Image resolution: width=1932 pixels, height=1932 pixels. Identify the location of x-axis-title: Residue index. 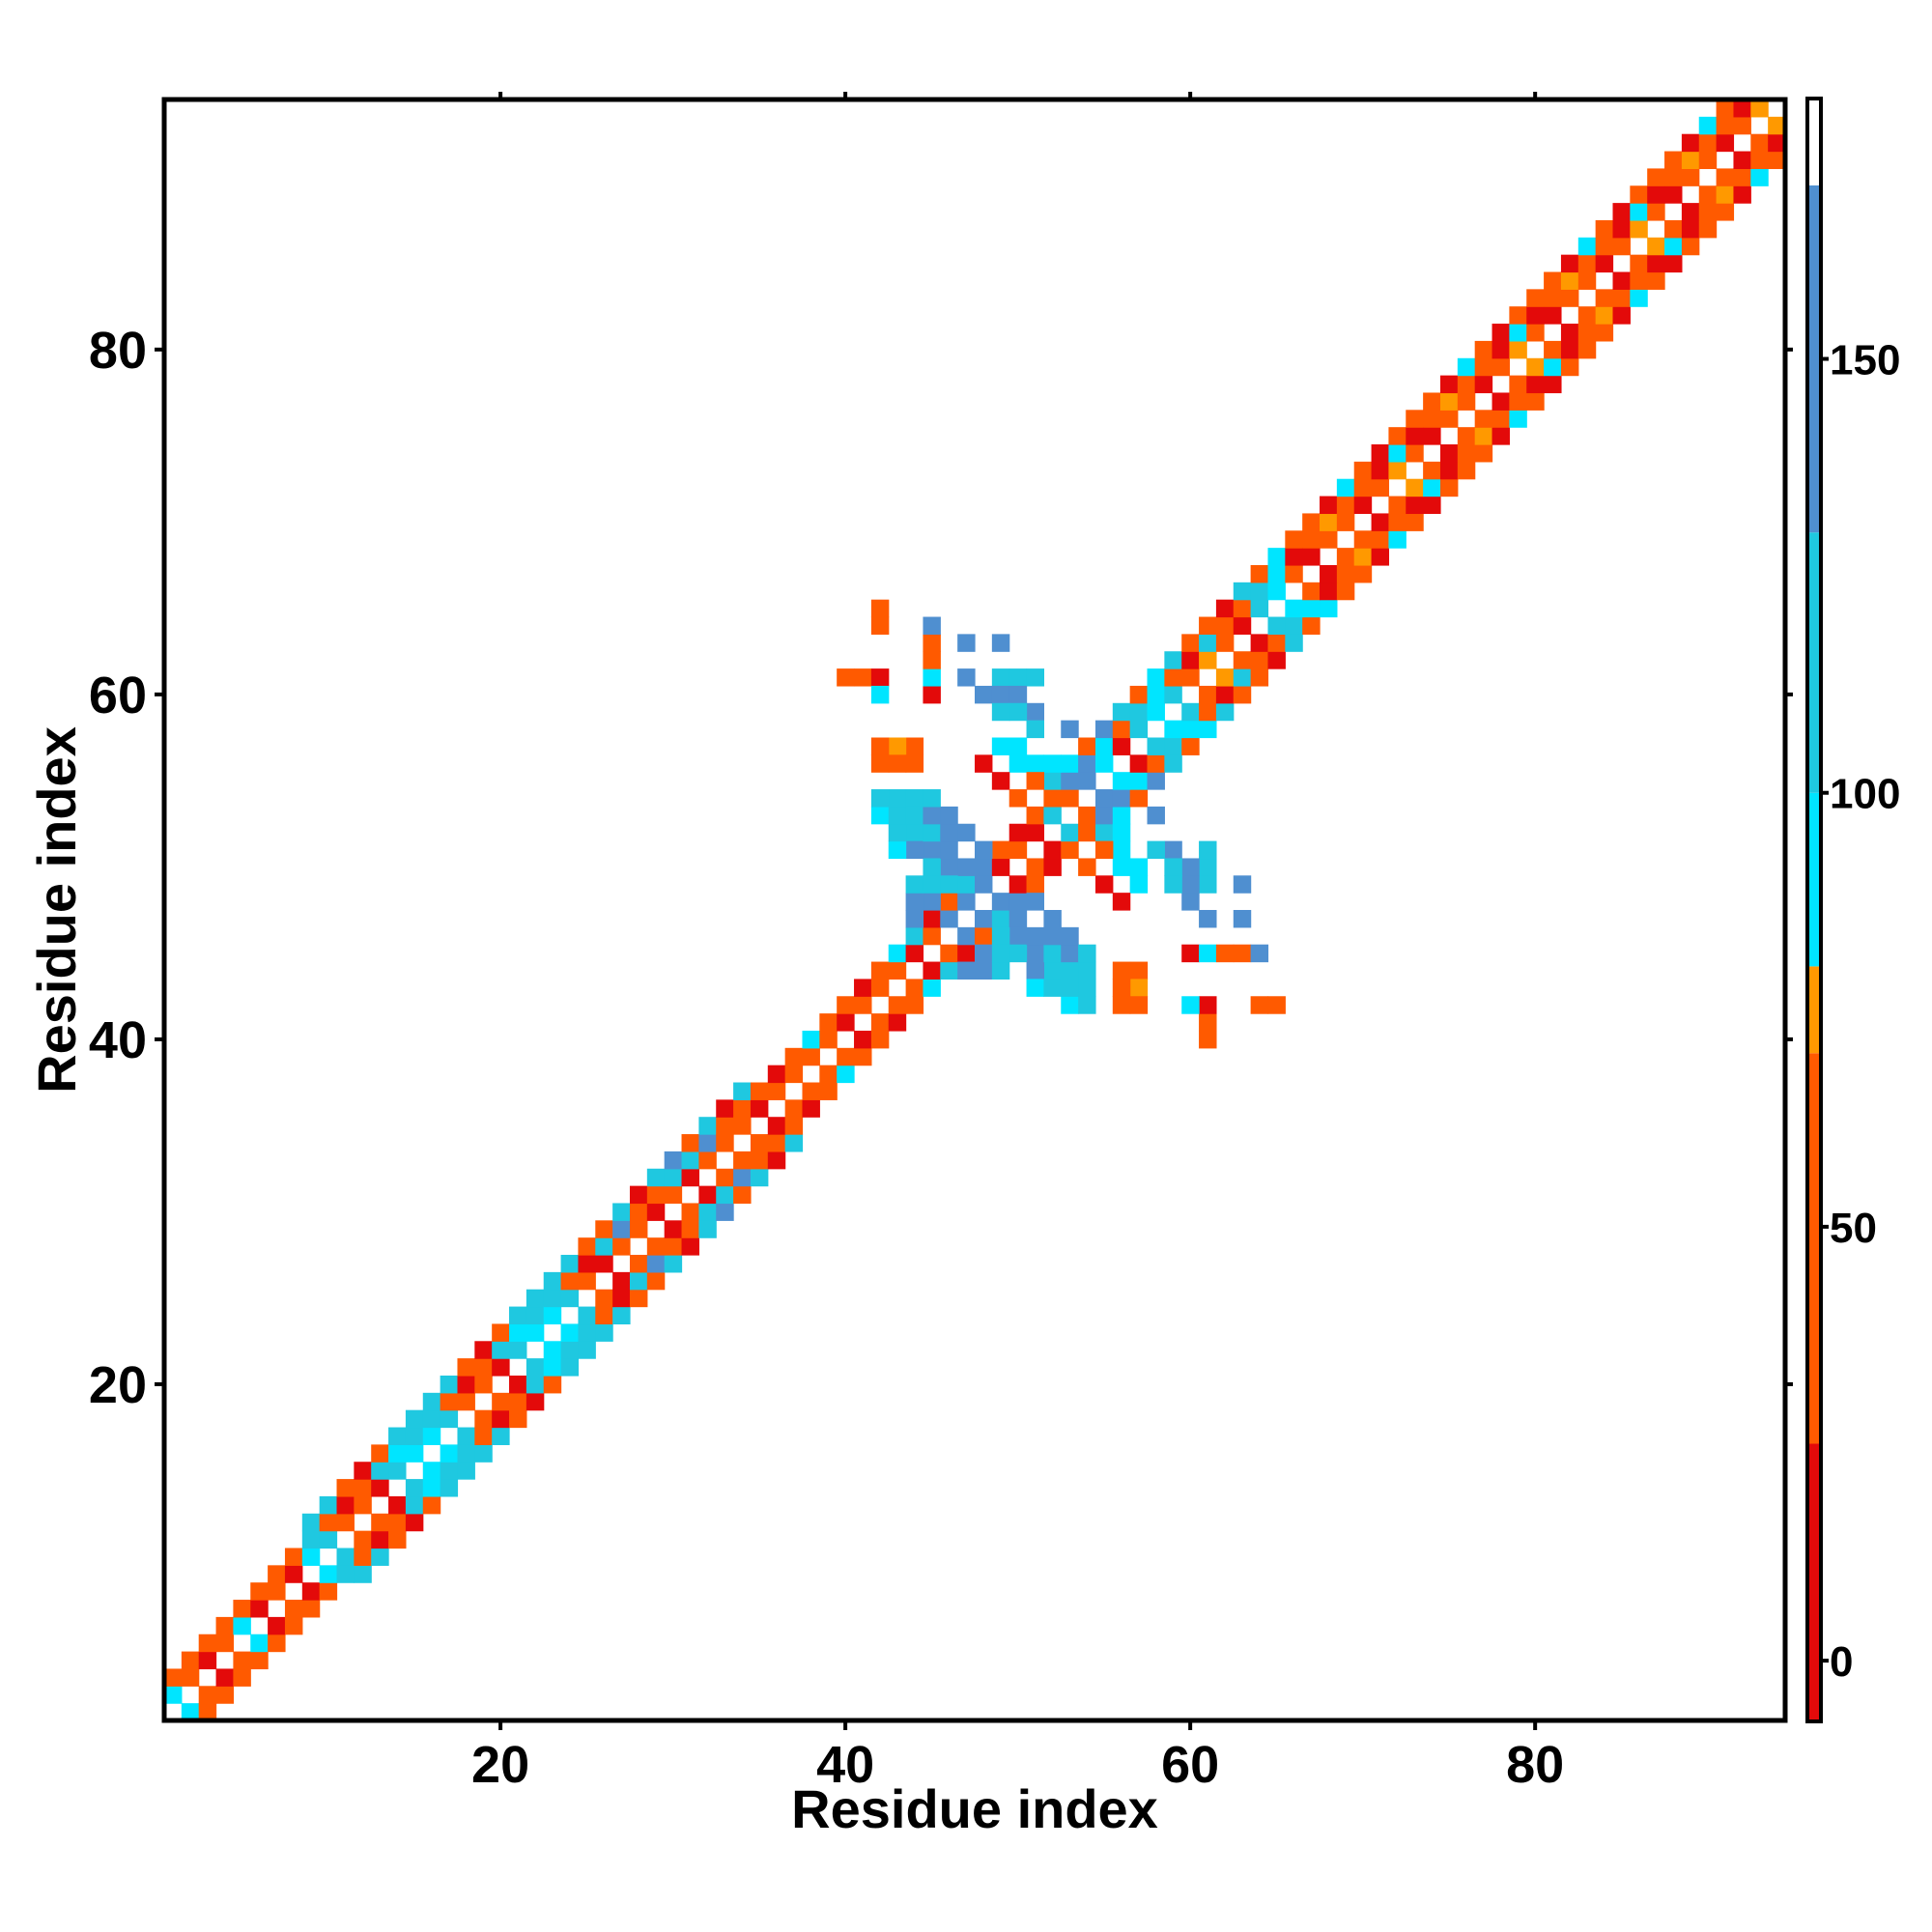
(974, 1808).